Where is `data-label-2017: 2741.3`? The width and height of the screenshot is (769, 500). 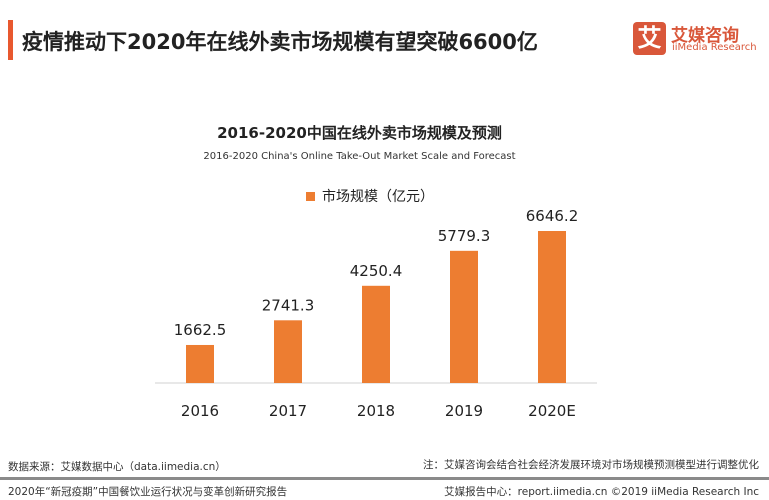 data-label-2017: 2741.3 is located at coordinates (288, 305).